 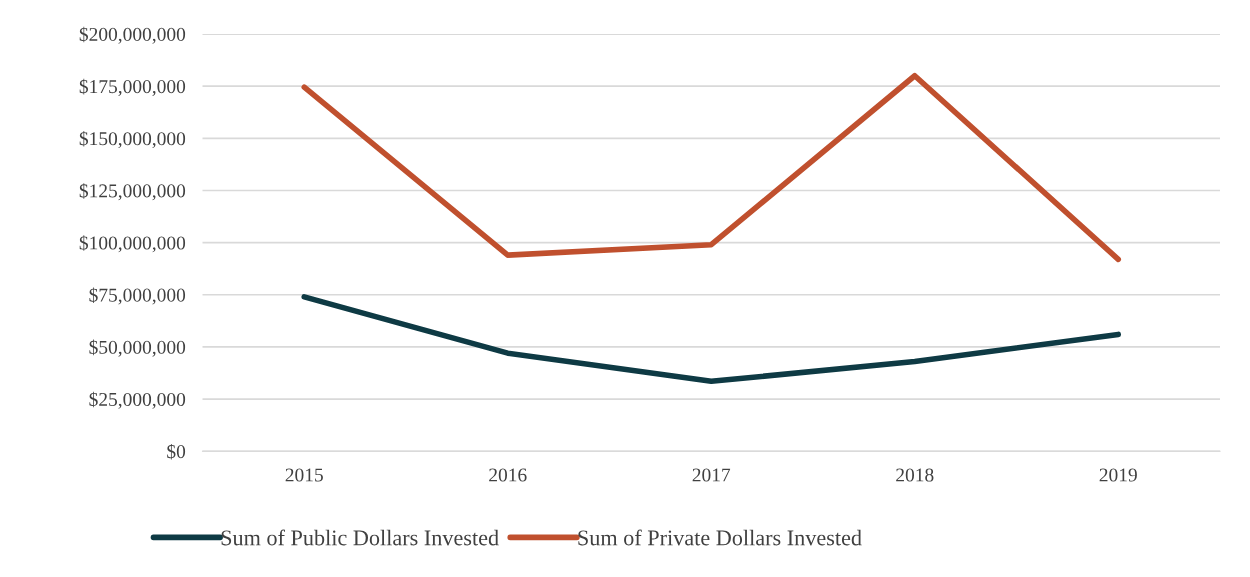 I want to click on y-tick-label: $50,000,000, so click(x=137, y=348).